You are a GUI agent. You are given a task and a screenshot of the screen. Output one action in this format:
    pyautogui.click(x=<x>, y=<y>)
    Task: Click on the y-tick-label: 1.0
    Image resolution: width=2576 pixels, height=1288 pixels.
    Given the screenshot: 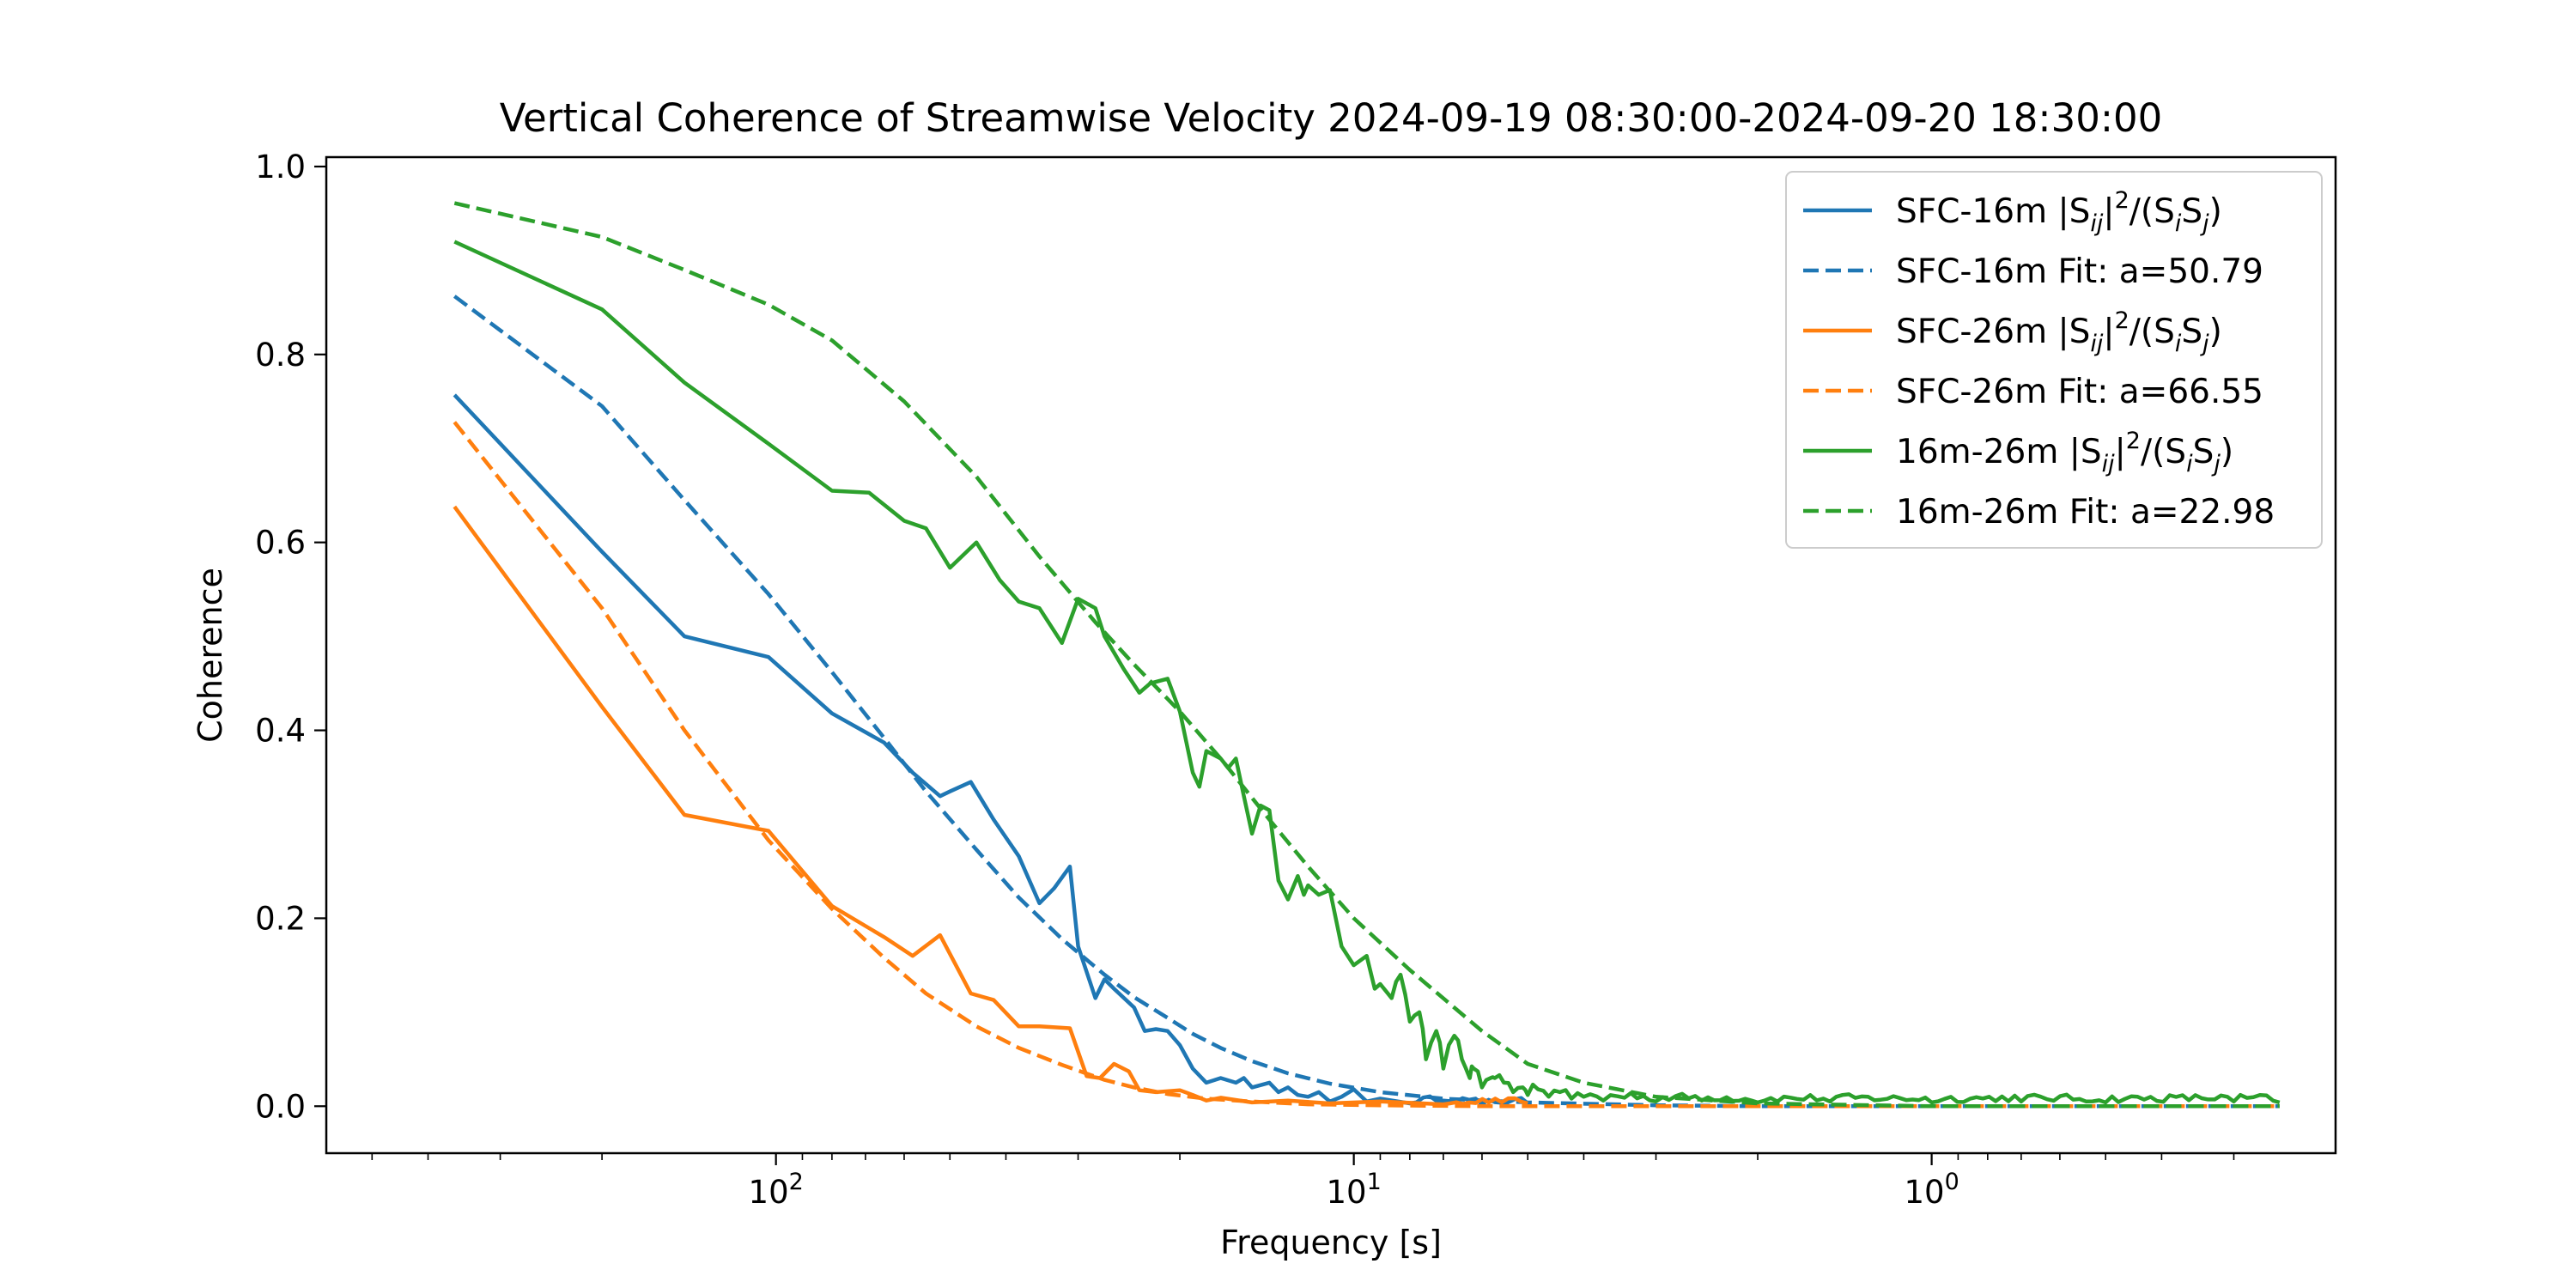 What is the action you would take?
    pyautogui.click(x=280, y=167)
    